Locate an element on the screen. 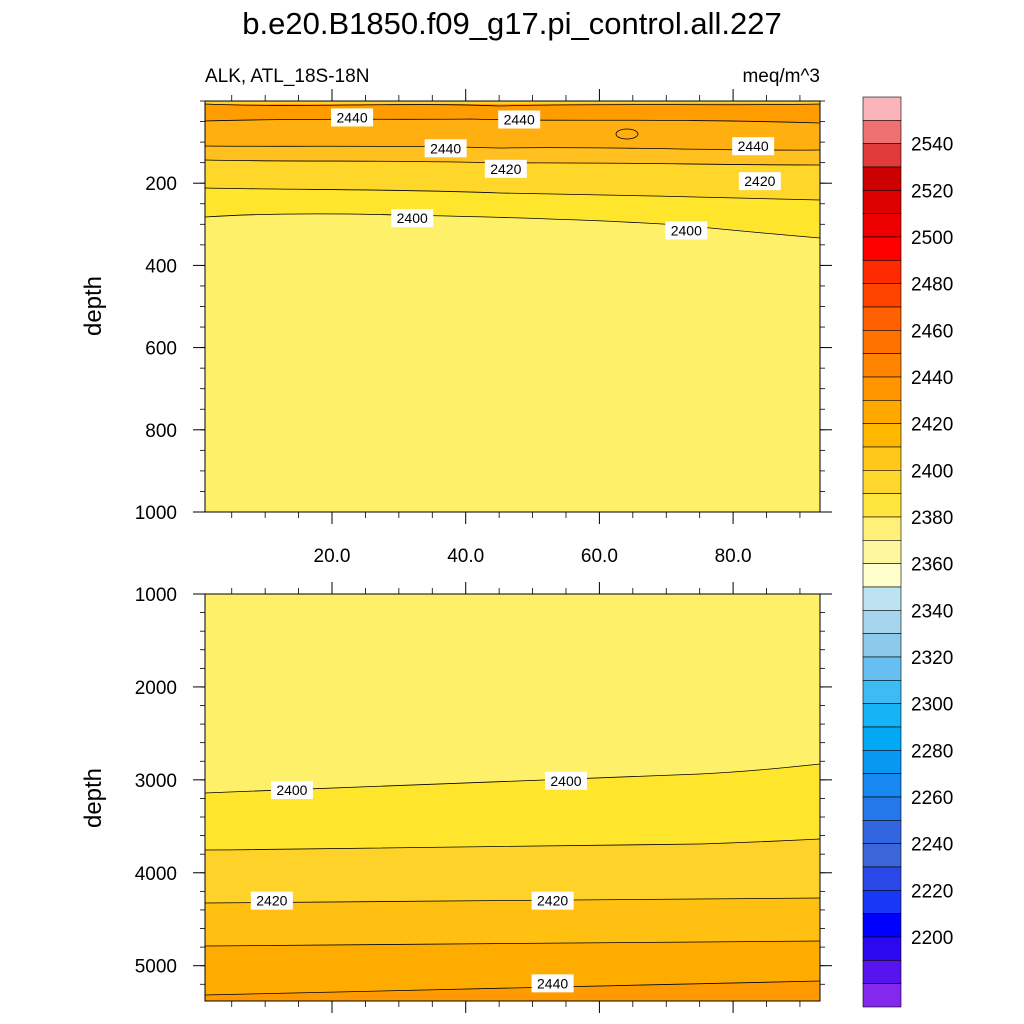 The width and height of the screenshot is (1024, 1024). y-tick-label: 400 is located at coordinates (161, 266).